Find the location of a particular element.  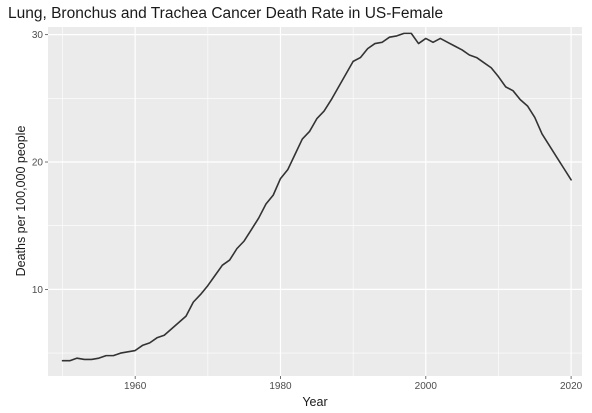

x-axis: 1960 1980 2000 2020 is located at coordinates (353, 384).